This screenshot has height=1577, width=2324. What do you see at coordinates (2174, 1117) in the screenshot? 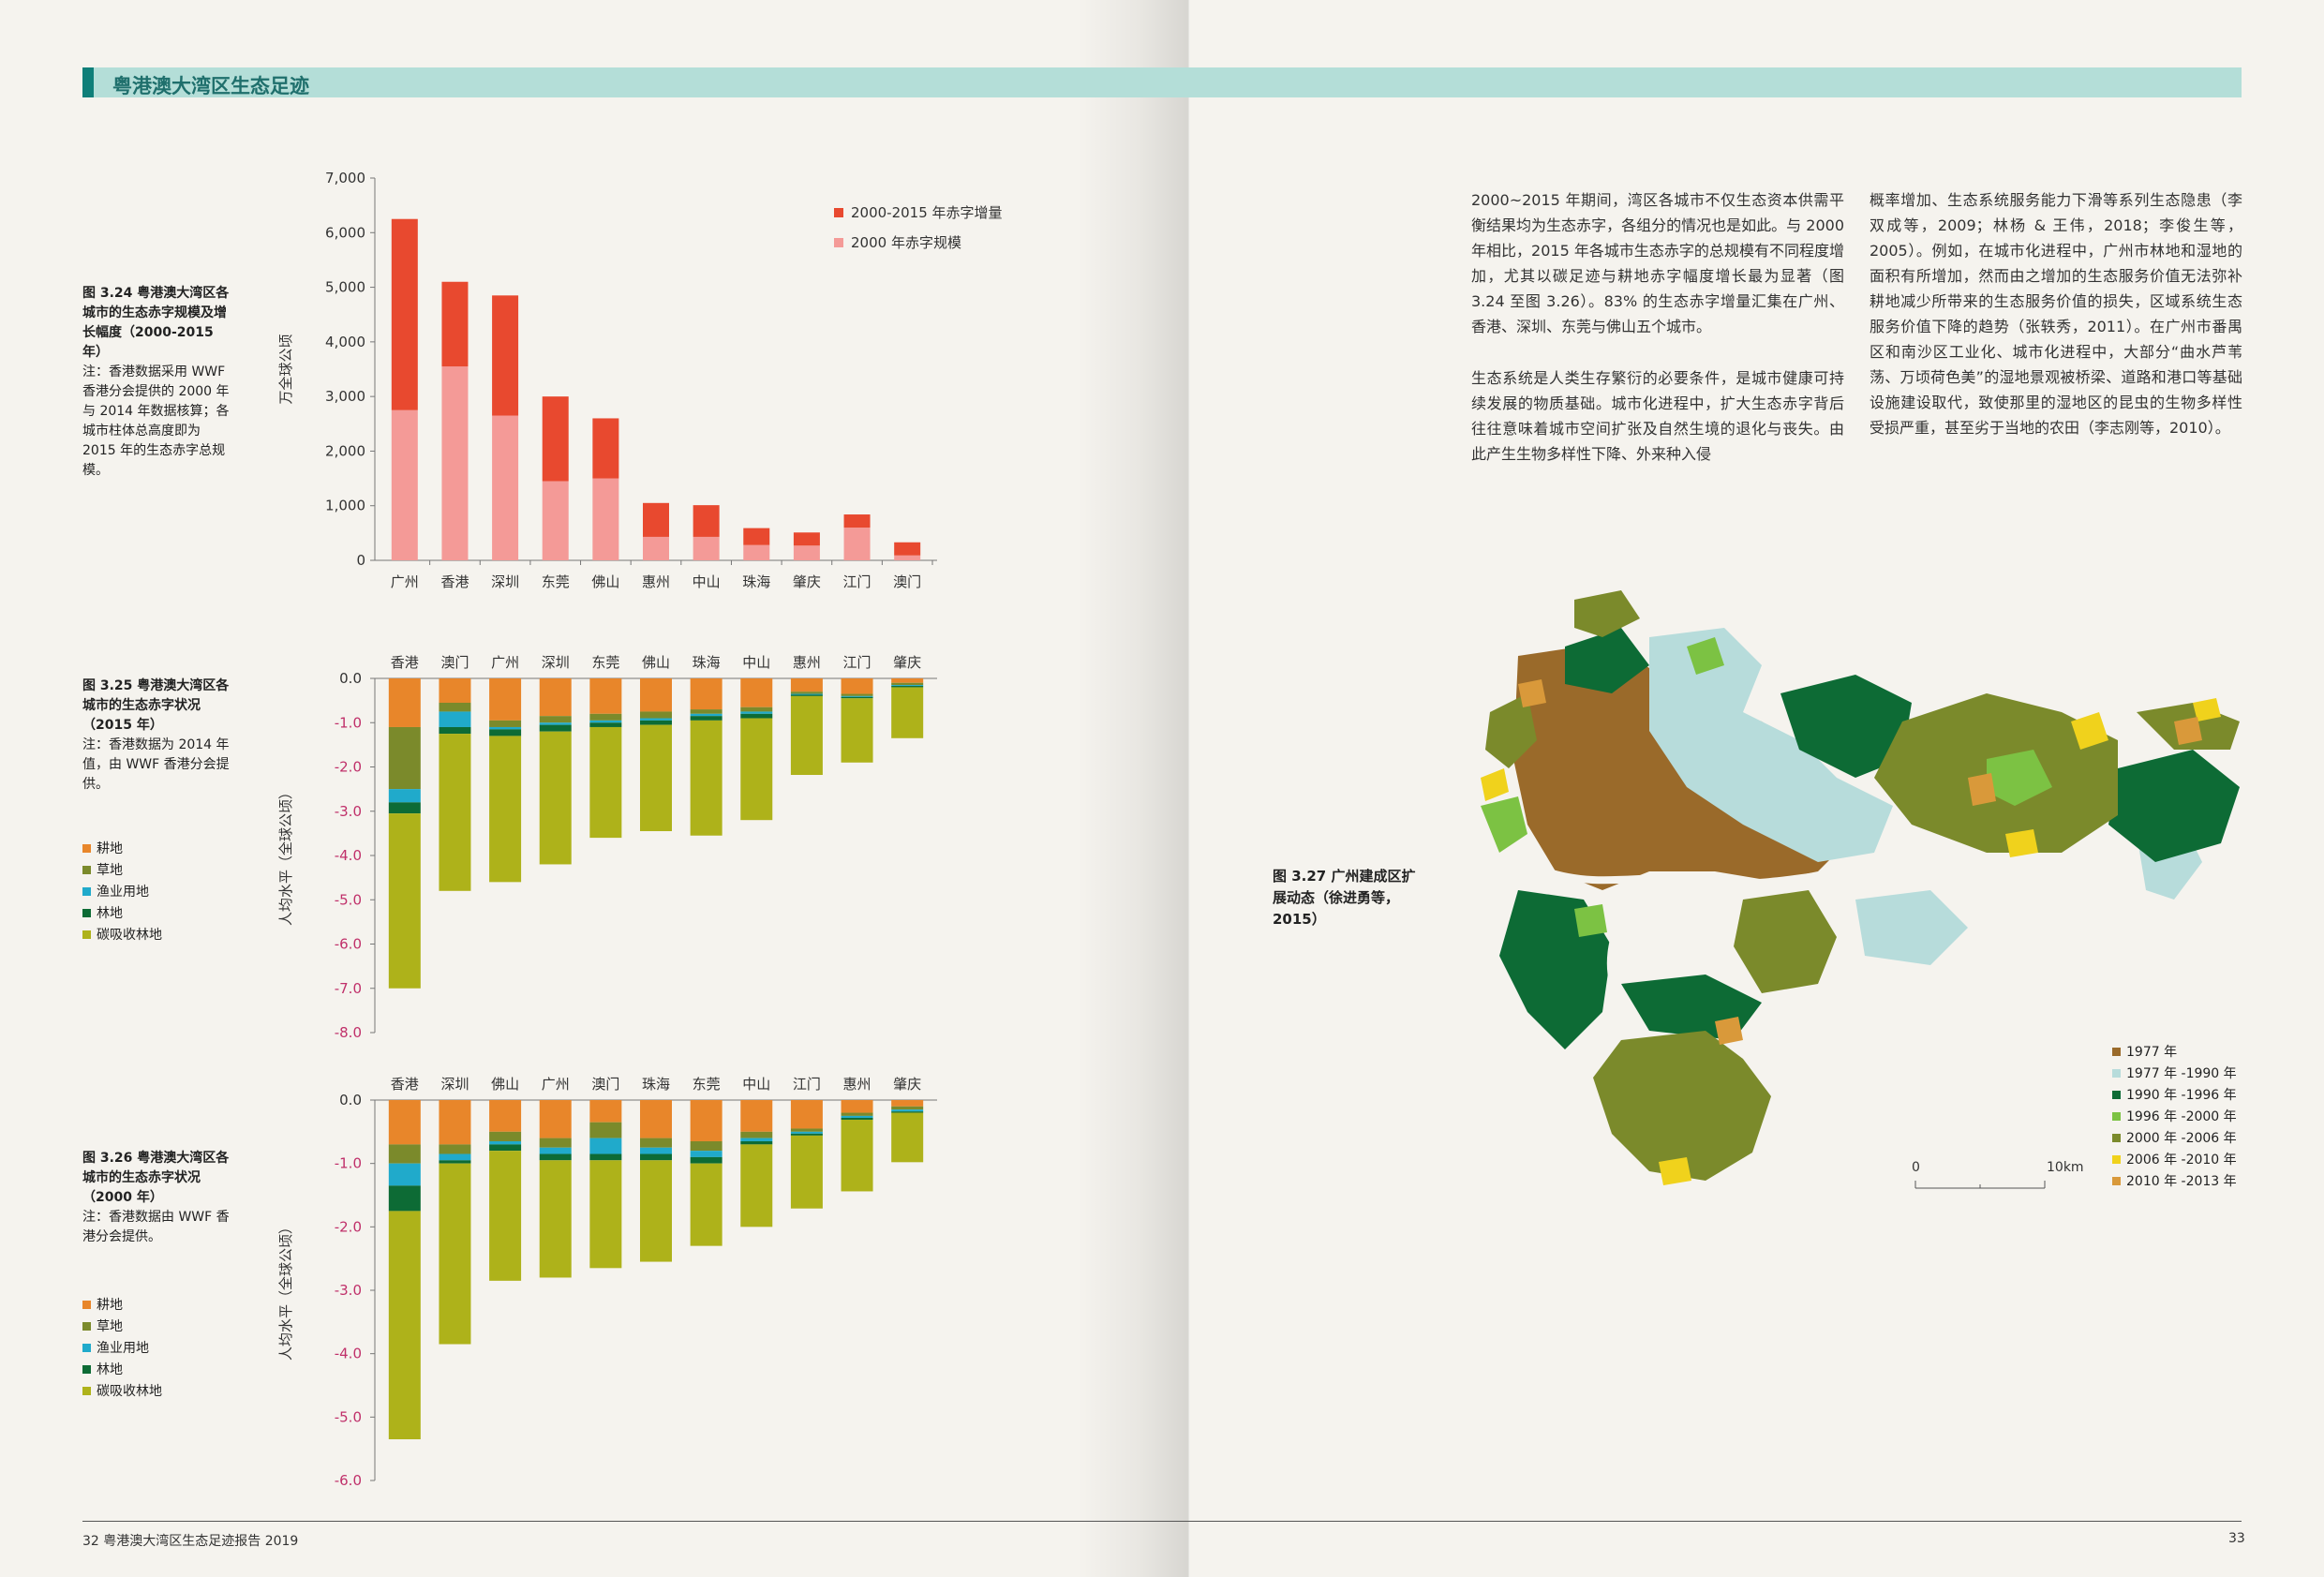
I see `map-legend-item: 1996 年 -2000 年` at bounding box center [2174, 1117].